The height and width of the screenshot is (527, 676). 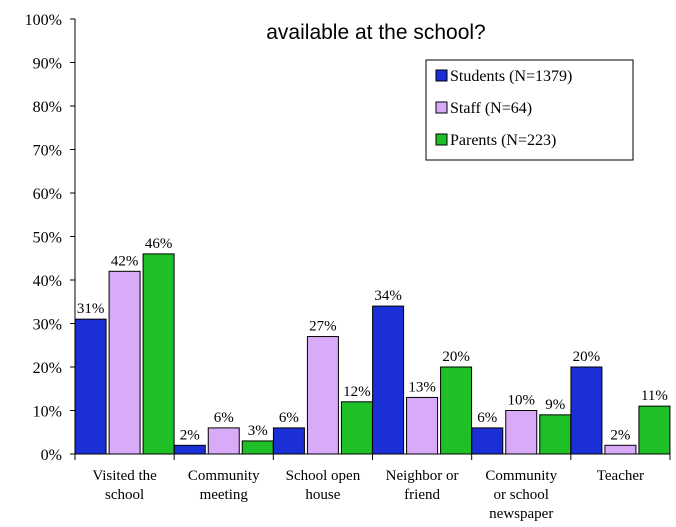 I want to click on data-label: 46%, so click(x=159, y=244).